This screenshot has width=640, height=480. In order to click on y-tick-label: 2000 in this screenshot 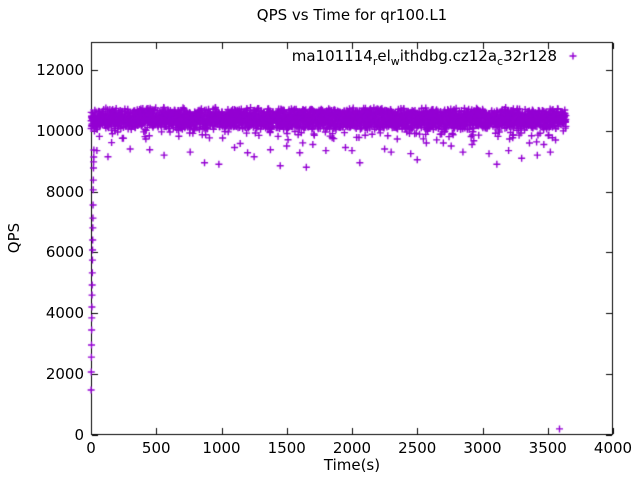, I will do `click(64, 374)`.